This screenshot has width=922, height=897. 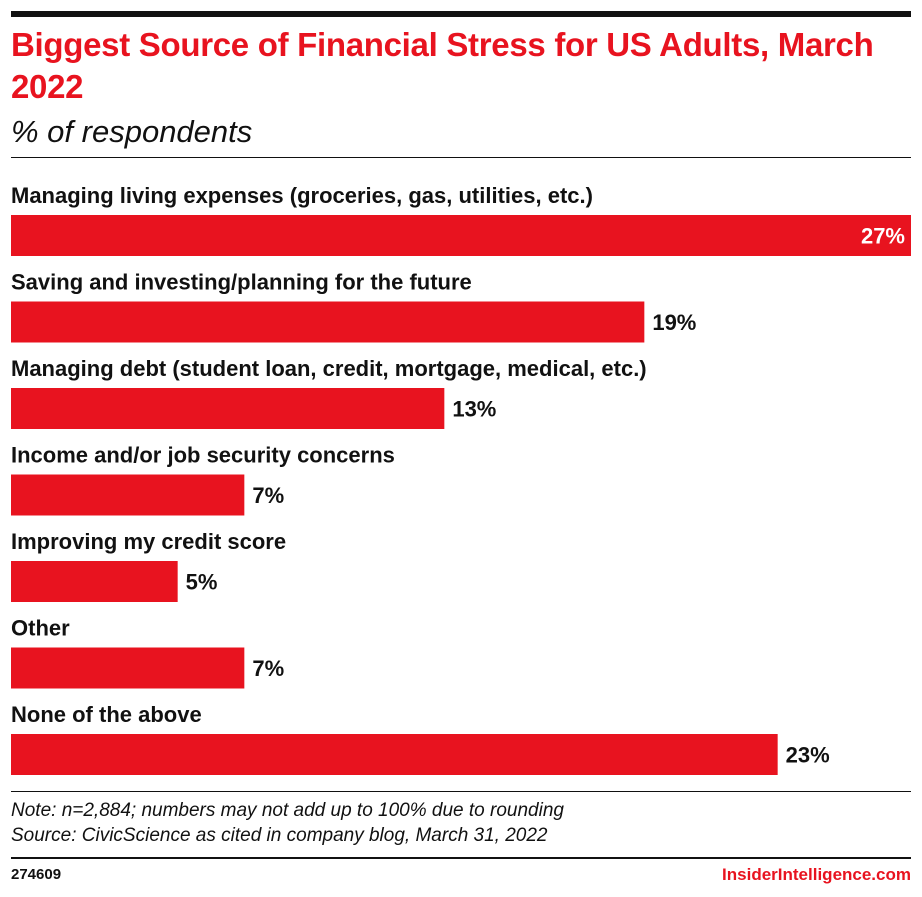 I want to click on brand-link: InsiderIntelligence.com, so click(x=816, y=874).